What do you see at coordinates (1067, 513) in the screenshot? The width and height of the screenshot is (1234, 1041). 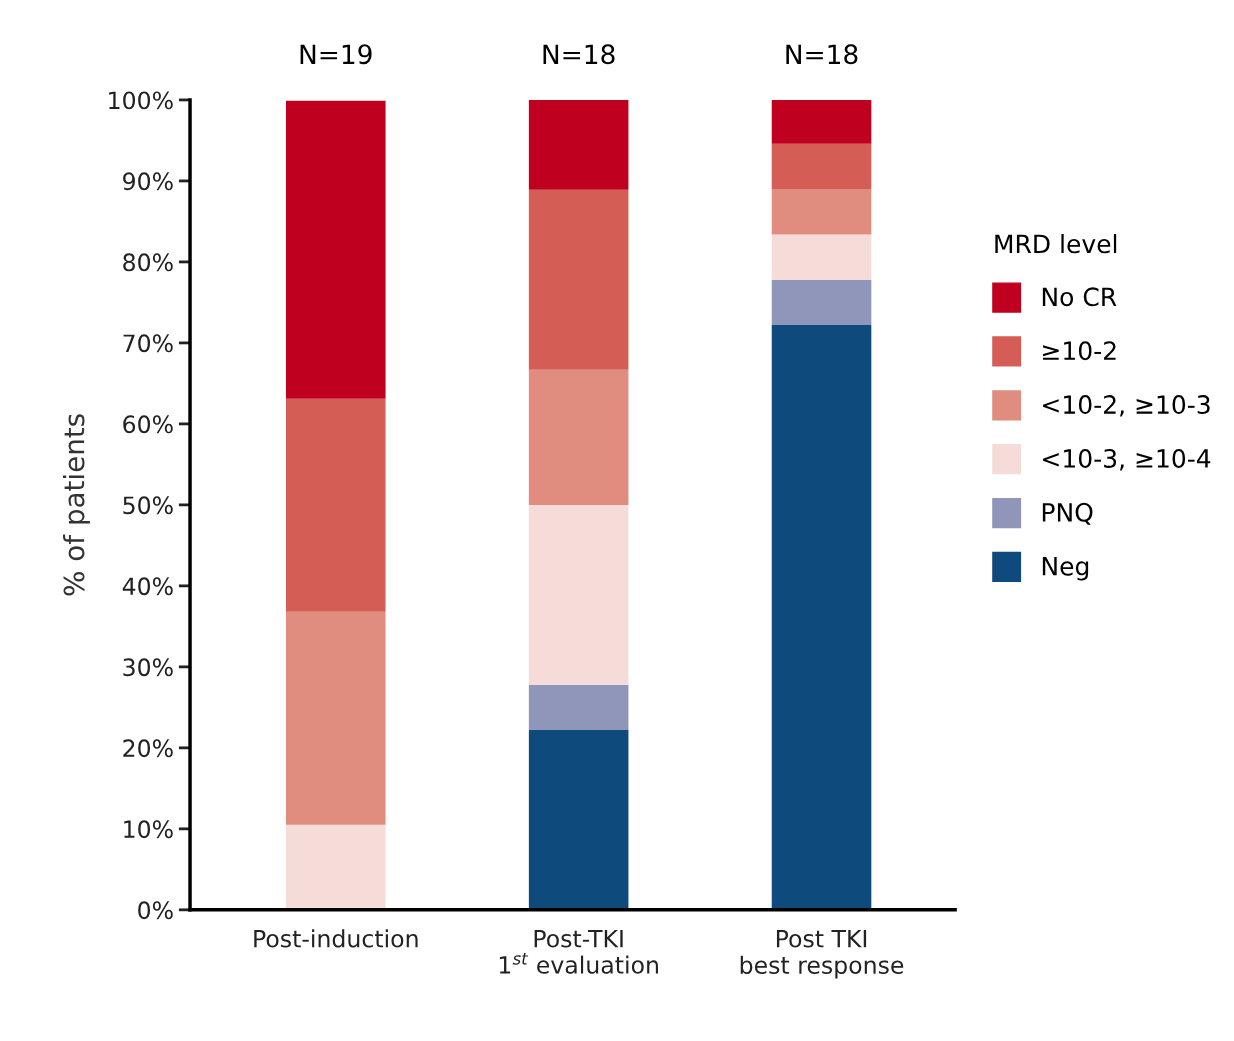 I see `legend-label: PNQ` at bounding box center [1067, 513].